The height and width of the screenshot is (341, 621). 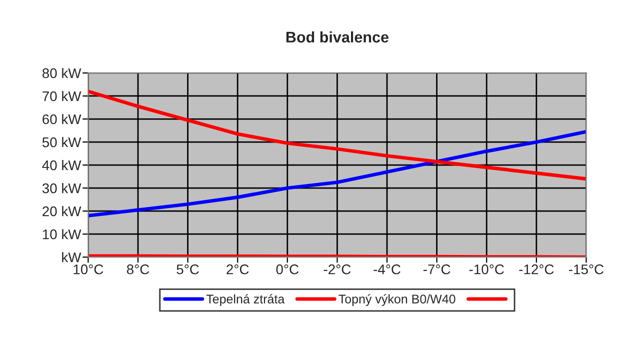 What do you see at coordinates (245, 300) in the screenshot?
I see `legend-label: Tepelná ztráta` at bounding box center [245, 300].